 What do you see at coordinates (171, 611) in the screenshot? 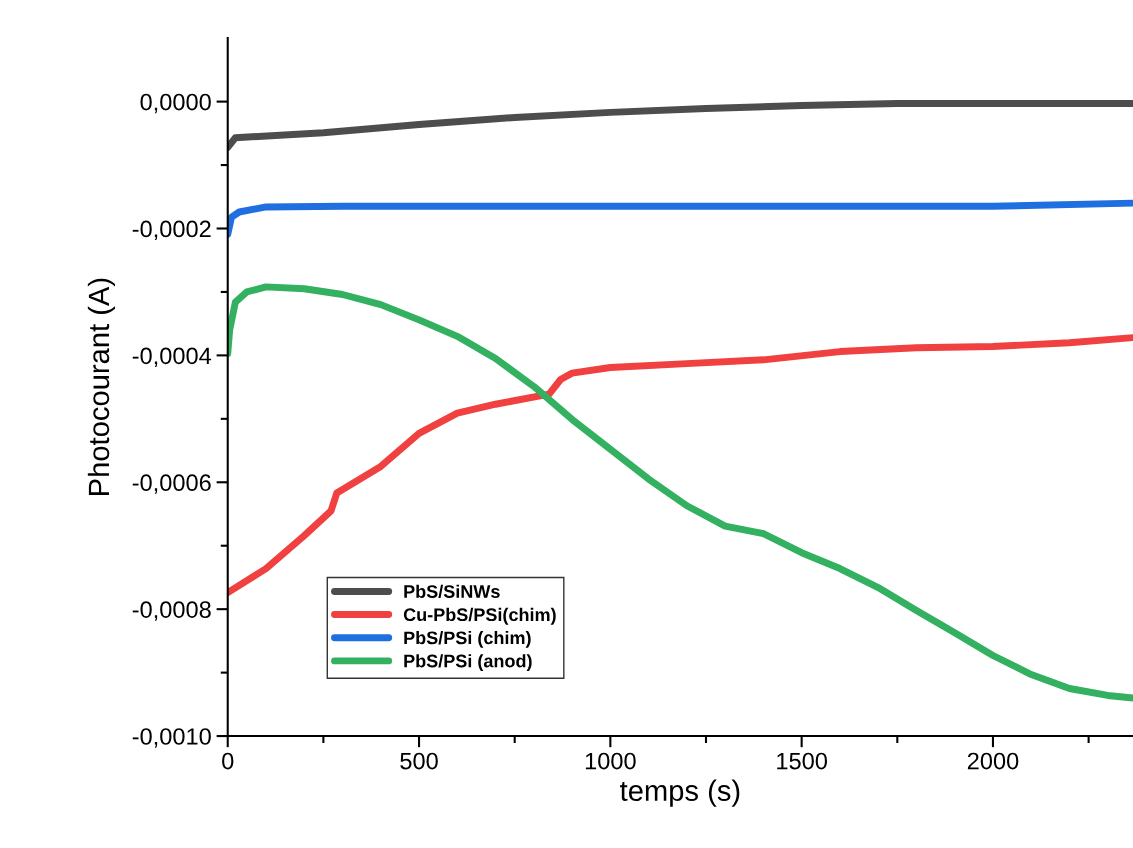
I see `y-tick-label: -0,0008` at bounding box center [171, 611].